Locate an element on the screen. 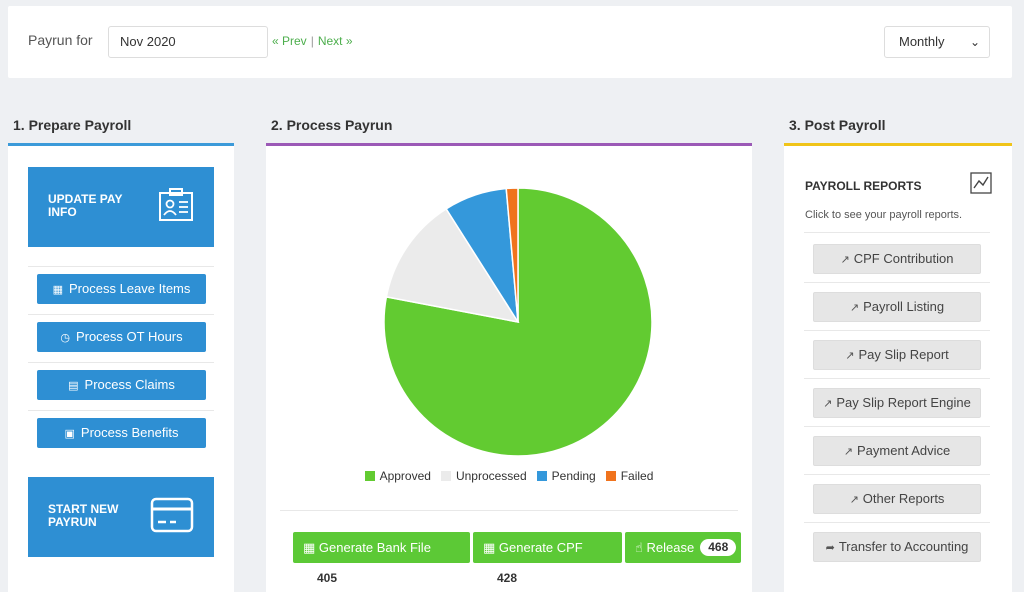 The height and width of the screenshot is (592, 1024). chevron-down-icon: ⌄ is located at coordinates (974, 42).